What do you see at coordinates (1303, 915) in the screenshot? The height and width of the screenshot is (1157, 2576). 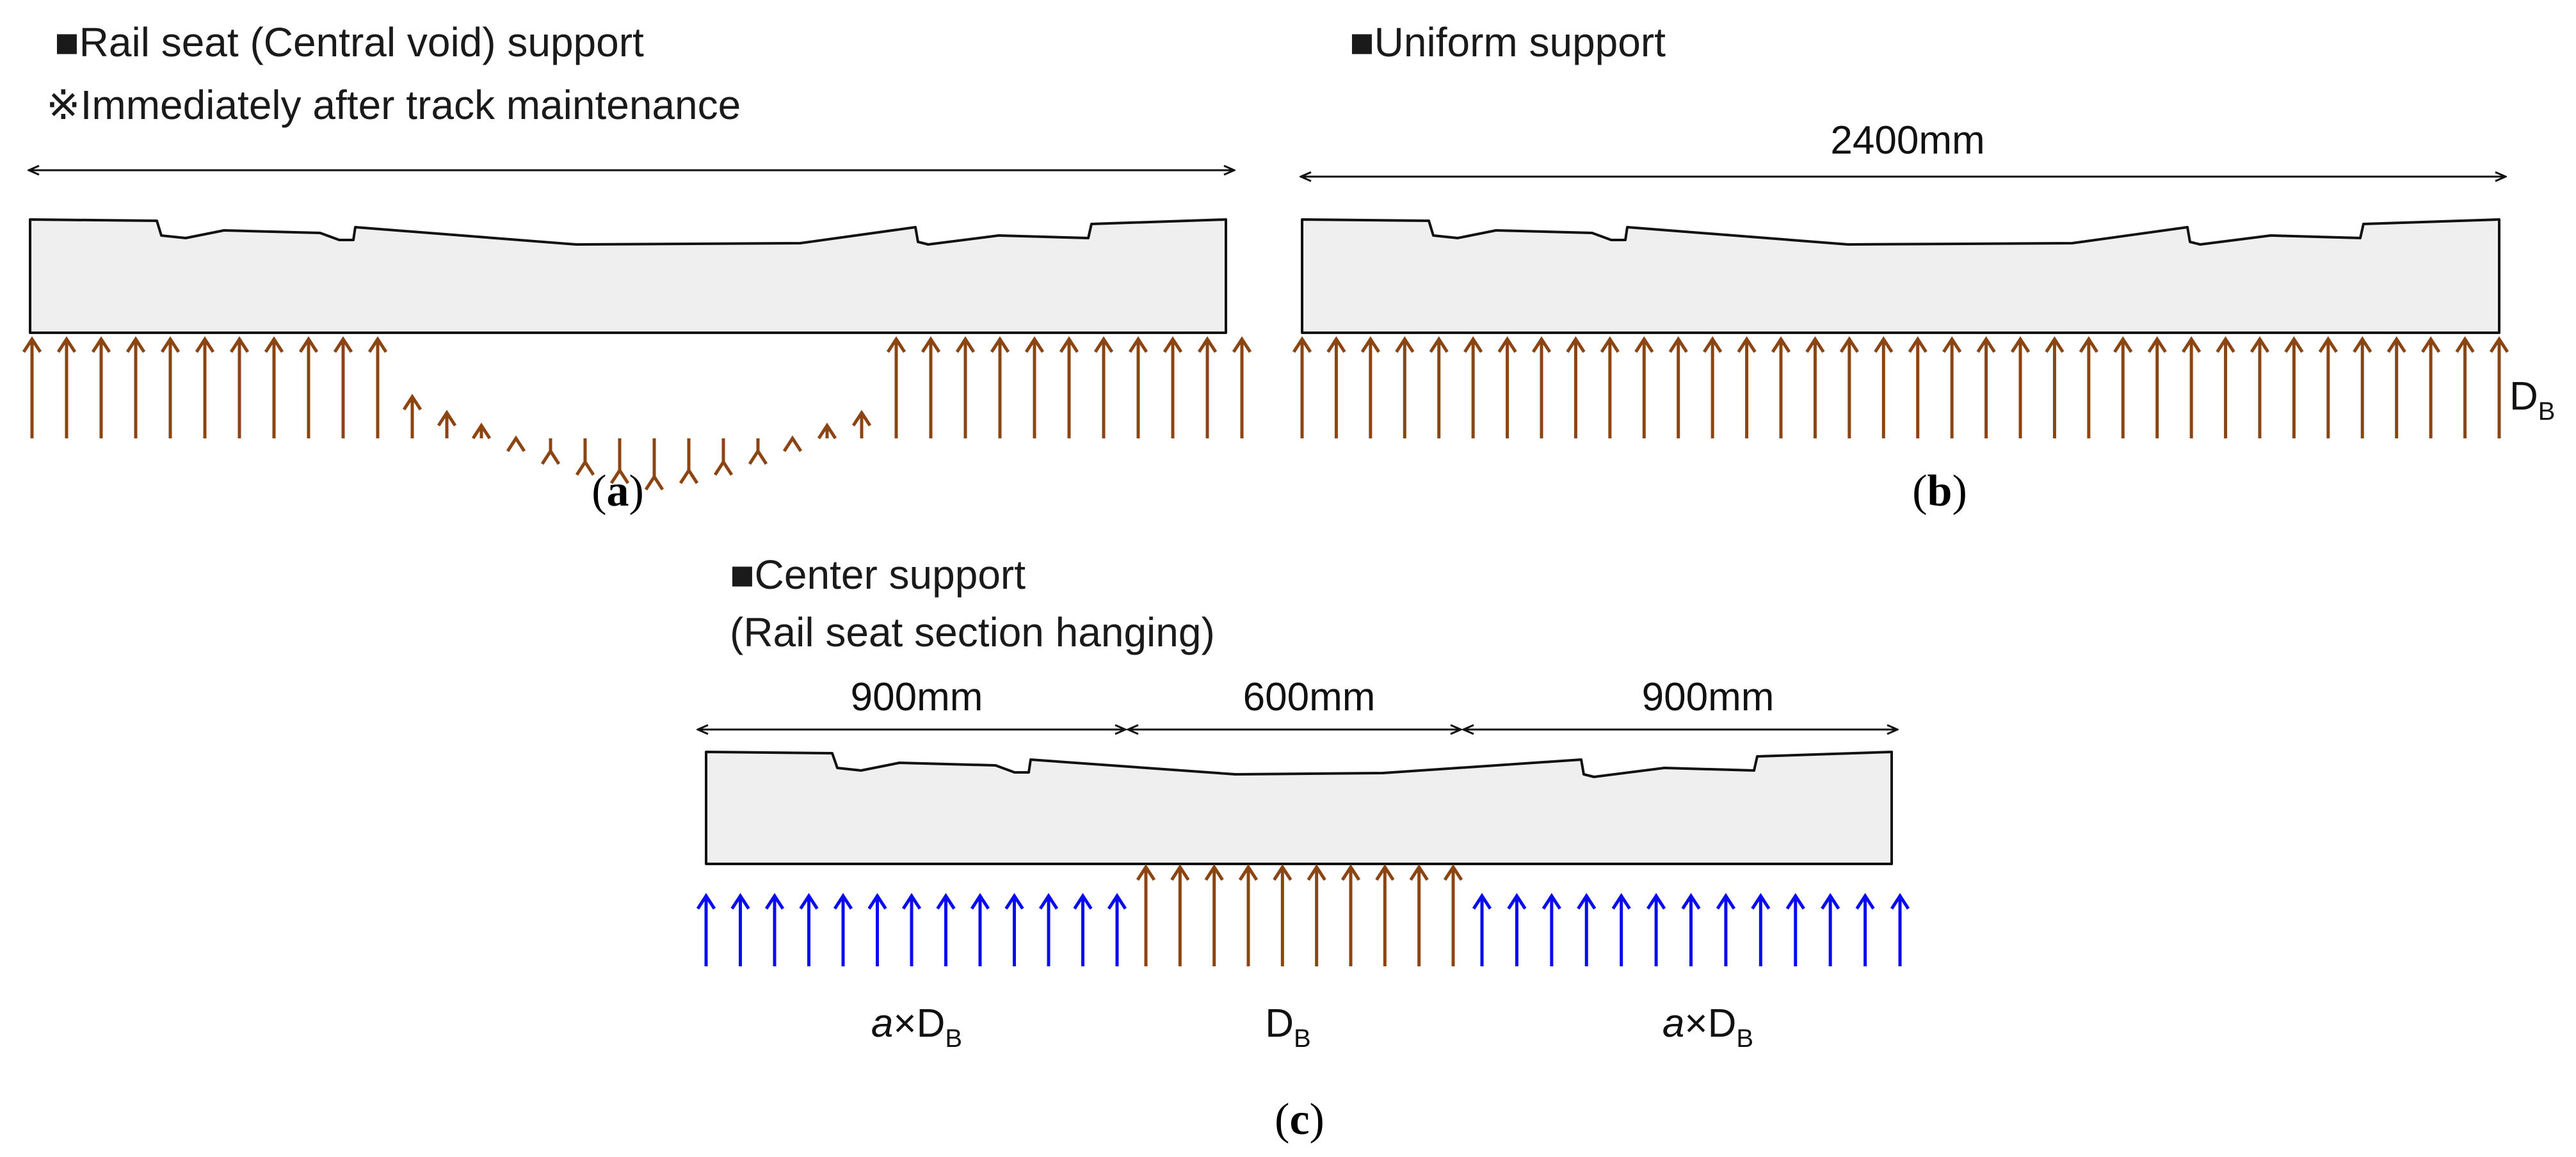 I see `panel-c-support-arrows` at bounding box center [1303, 915].